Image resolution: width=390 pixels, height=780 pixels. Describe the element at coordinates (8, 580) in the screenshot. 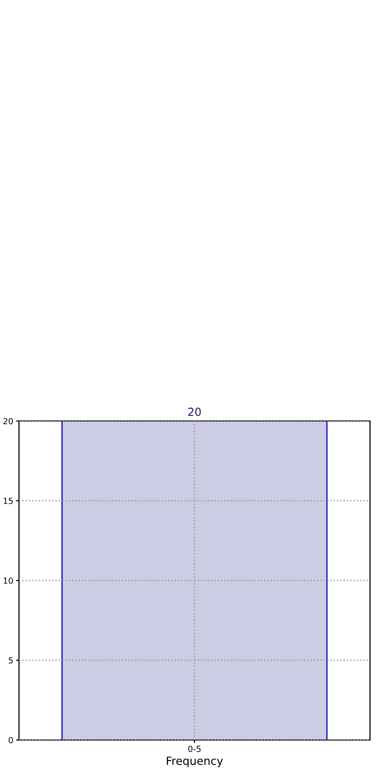

I see `y-tick-label: 10` at that location.